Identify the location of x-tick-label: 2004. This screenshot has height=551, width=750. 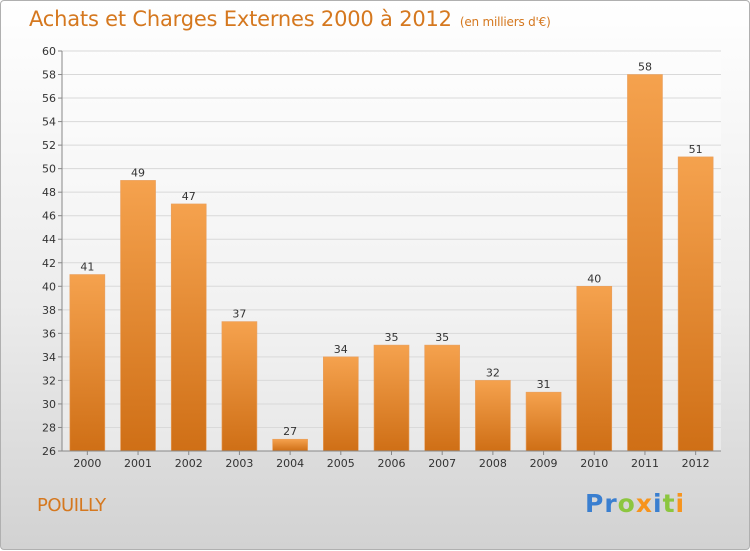
(290, 463).